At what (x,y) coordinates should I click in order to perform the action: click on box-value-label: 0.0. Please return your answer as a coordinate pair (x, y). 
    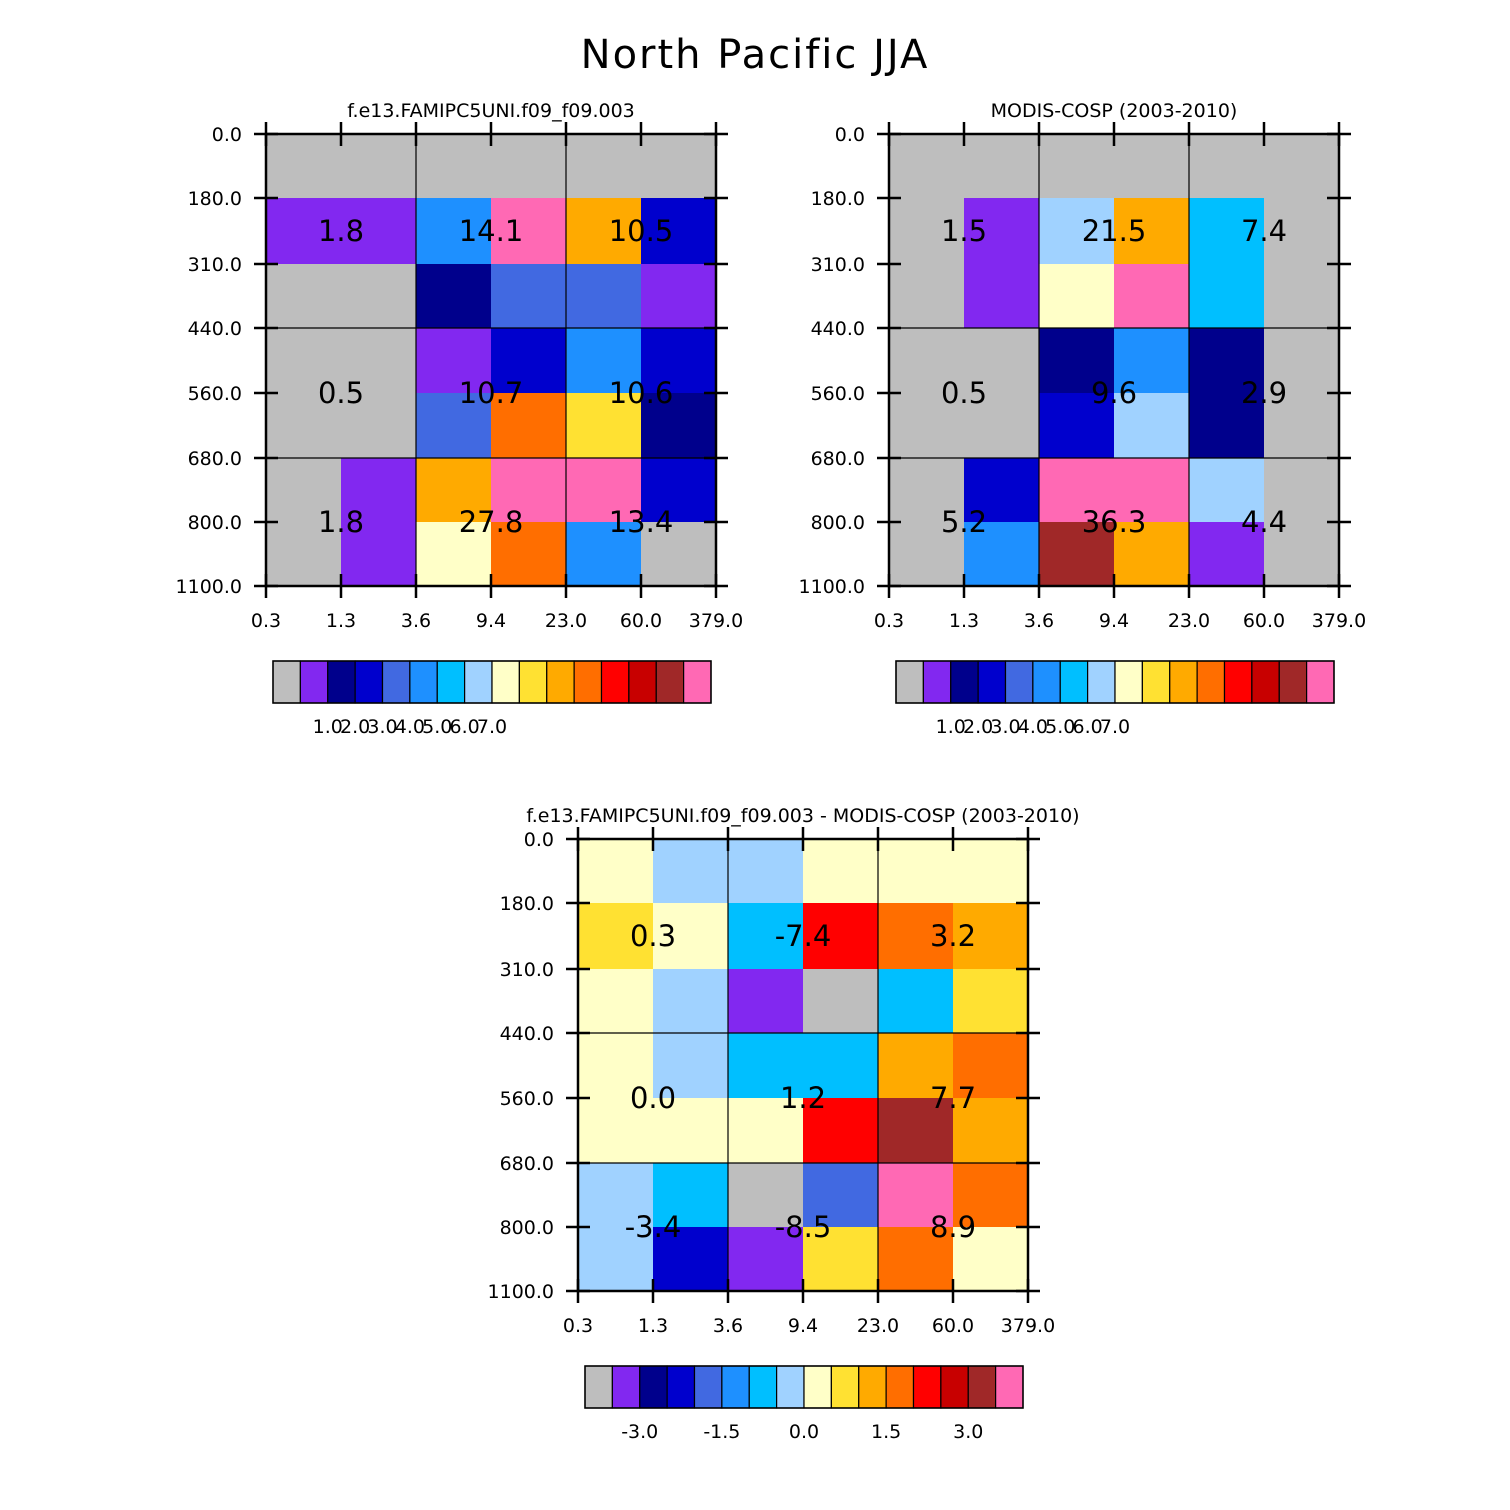
    Looking at the image, I should click on (653, 1098).